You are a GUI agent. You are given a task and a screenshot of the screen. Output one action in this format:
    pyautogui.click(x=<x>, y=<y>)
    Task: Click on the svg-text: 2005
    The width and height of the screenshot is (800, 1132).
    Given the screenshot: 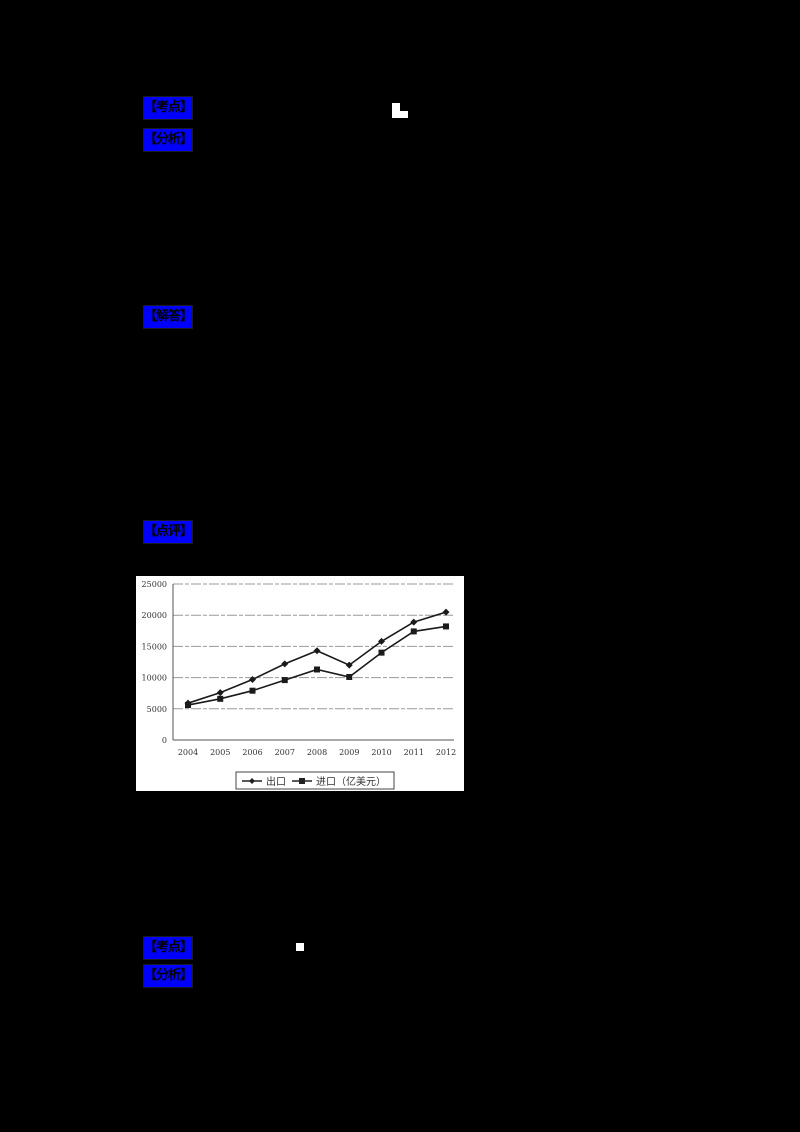 What is the action you would take?
    pyautogui.click(x=220, y=752)
    